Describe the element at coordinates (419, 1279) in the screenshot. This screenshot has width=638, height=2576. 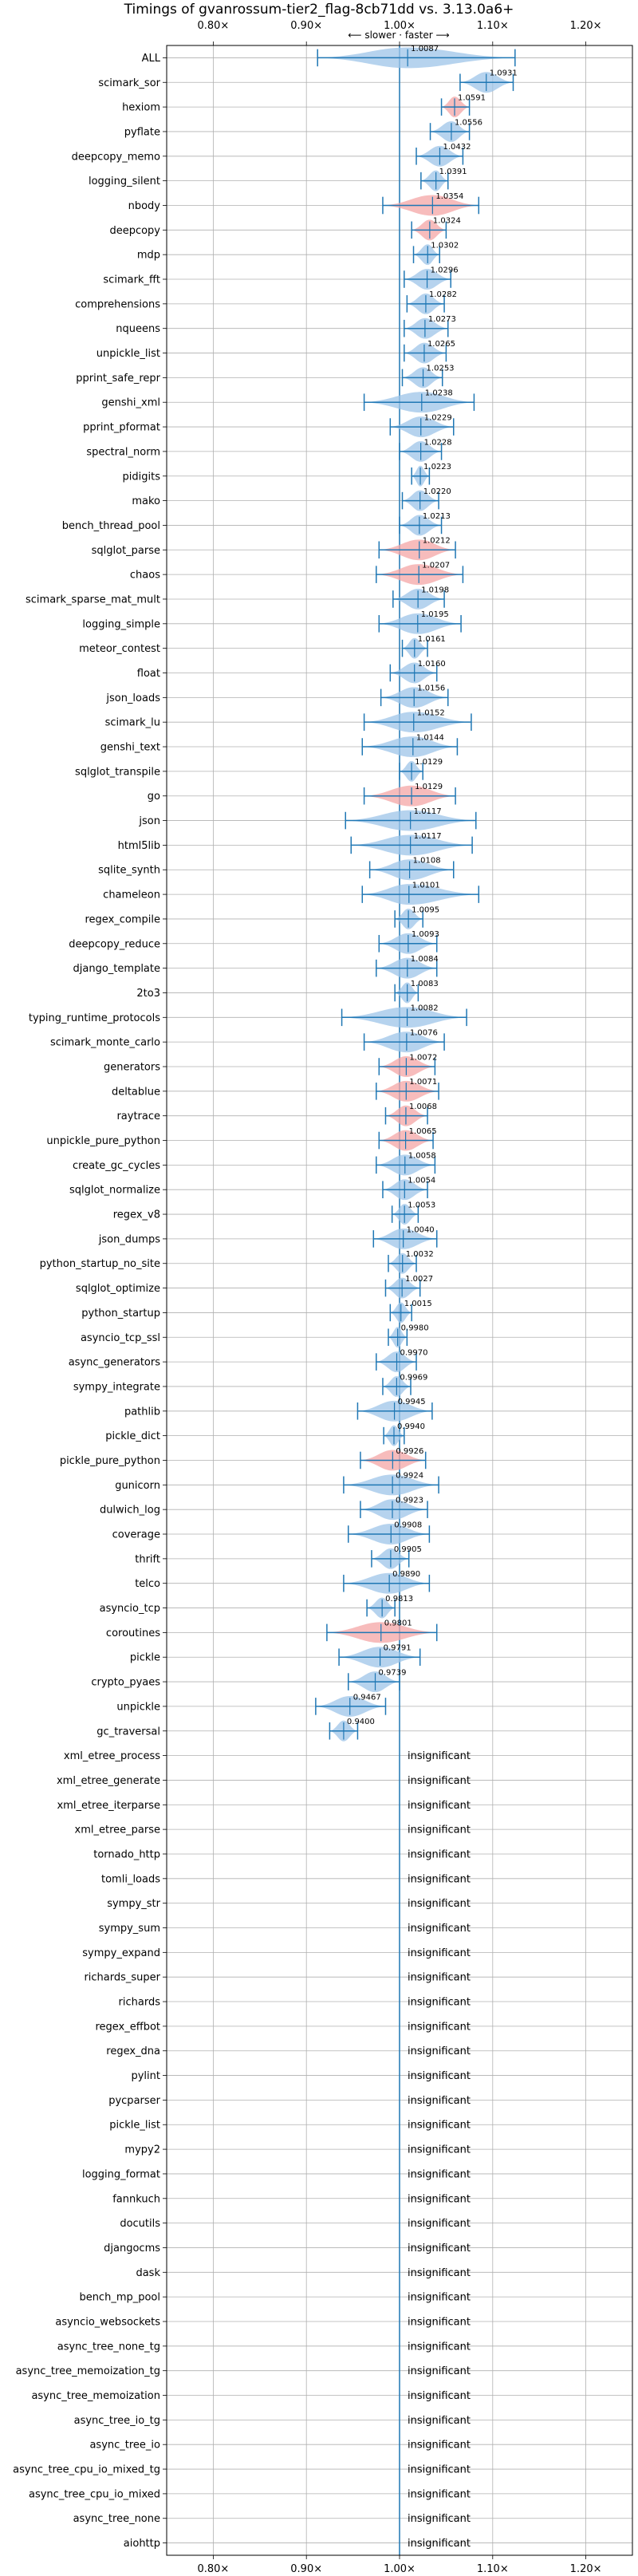
I see `value-label: 1.0027` at that location.